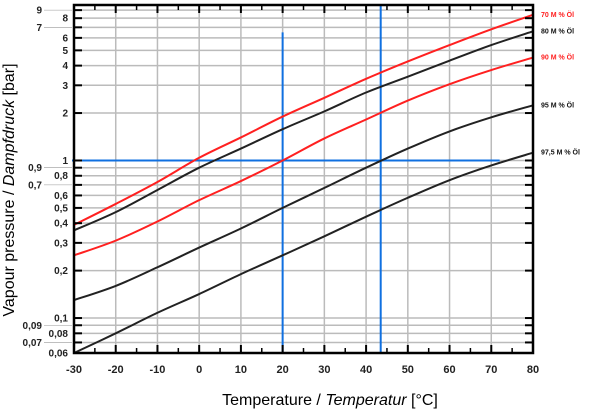 This screenshot has width=600, height=415. I want to click on series-label: 70 M % Öl, so click(557, 14).